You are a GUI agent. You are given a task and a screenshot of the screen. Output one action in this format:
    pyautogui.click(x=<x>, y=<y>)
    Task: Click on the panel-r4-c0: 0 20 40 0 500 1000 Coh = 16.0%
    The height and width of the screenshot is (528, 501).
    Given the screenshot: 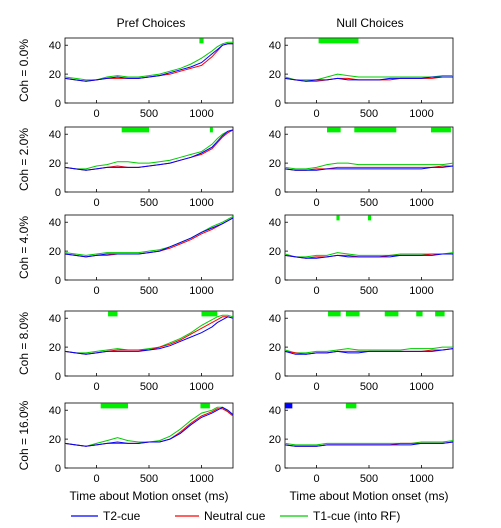 What is the action you would take?
    pyautogui.click(x=125, y=442)
    